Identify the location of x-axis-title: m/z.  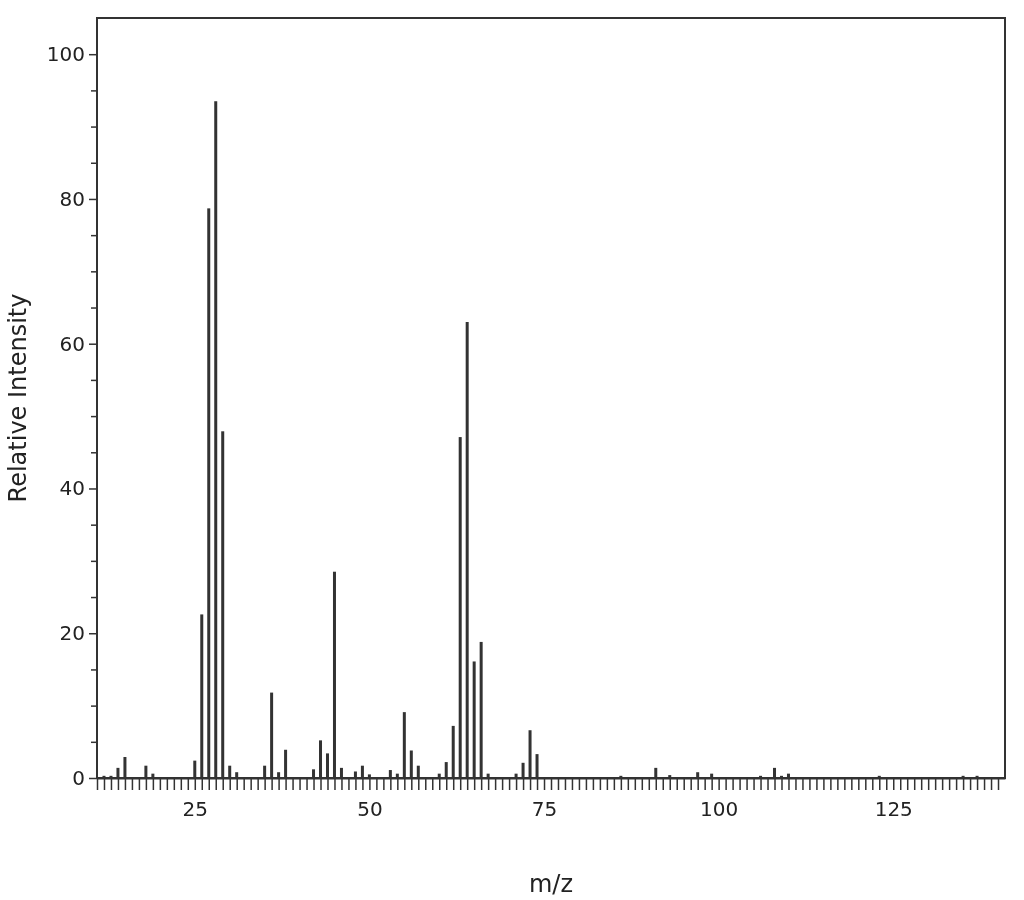
(551, 884).